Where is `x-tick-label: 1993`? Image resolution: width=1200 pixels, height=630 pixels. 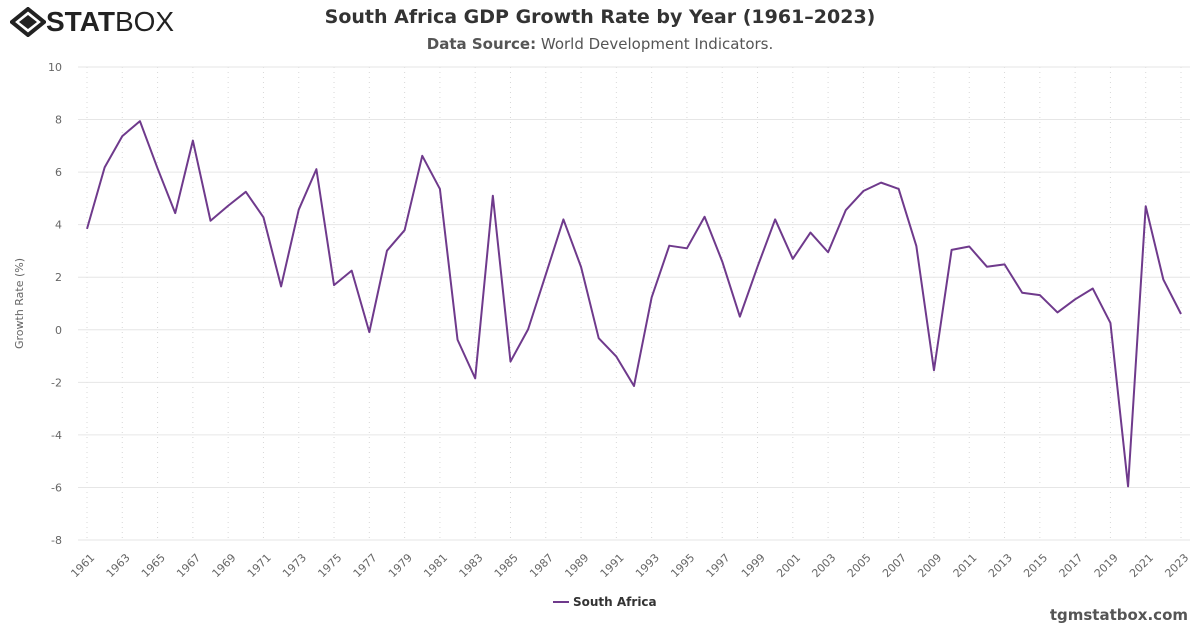 x-tick-label: 1993 is located at coordinates (647, 565).